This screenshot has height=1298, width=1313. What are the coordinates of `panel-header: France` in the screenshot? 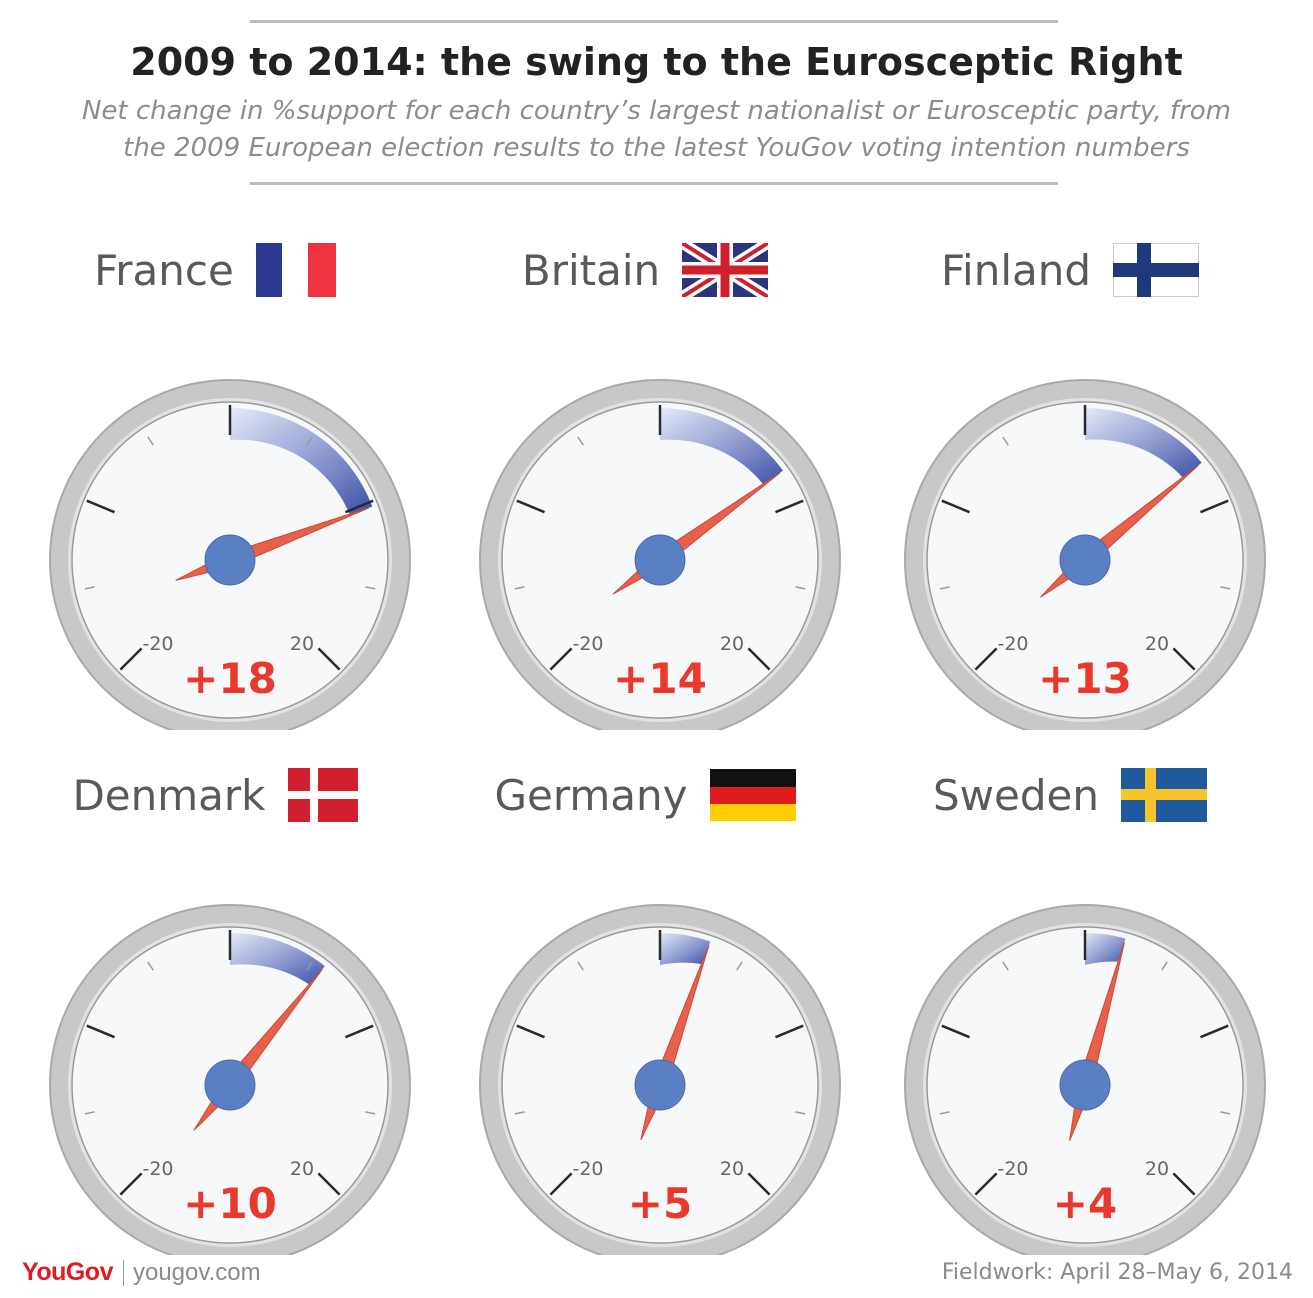 It's located at (215, 270).